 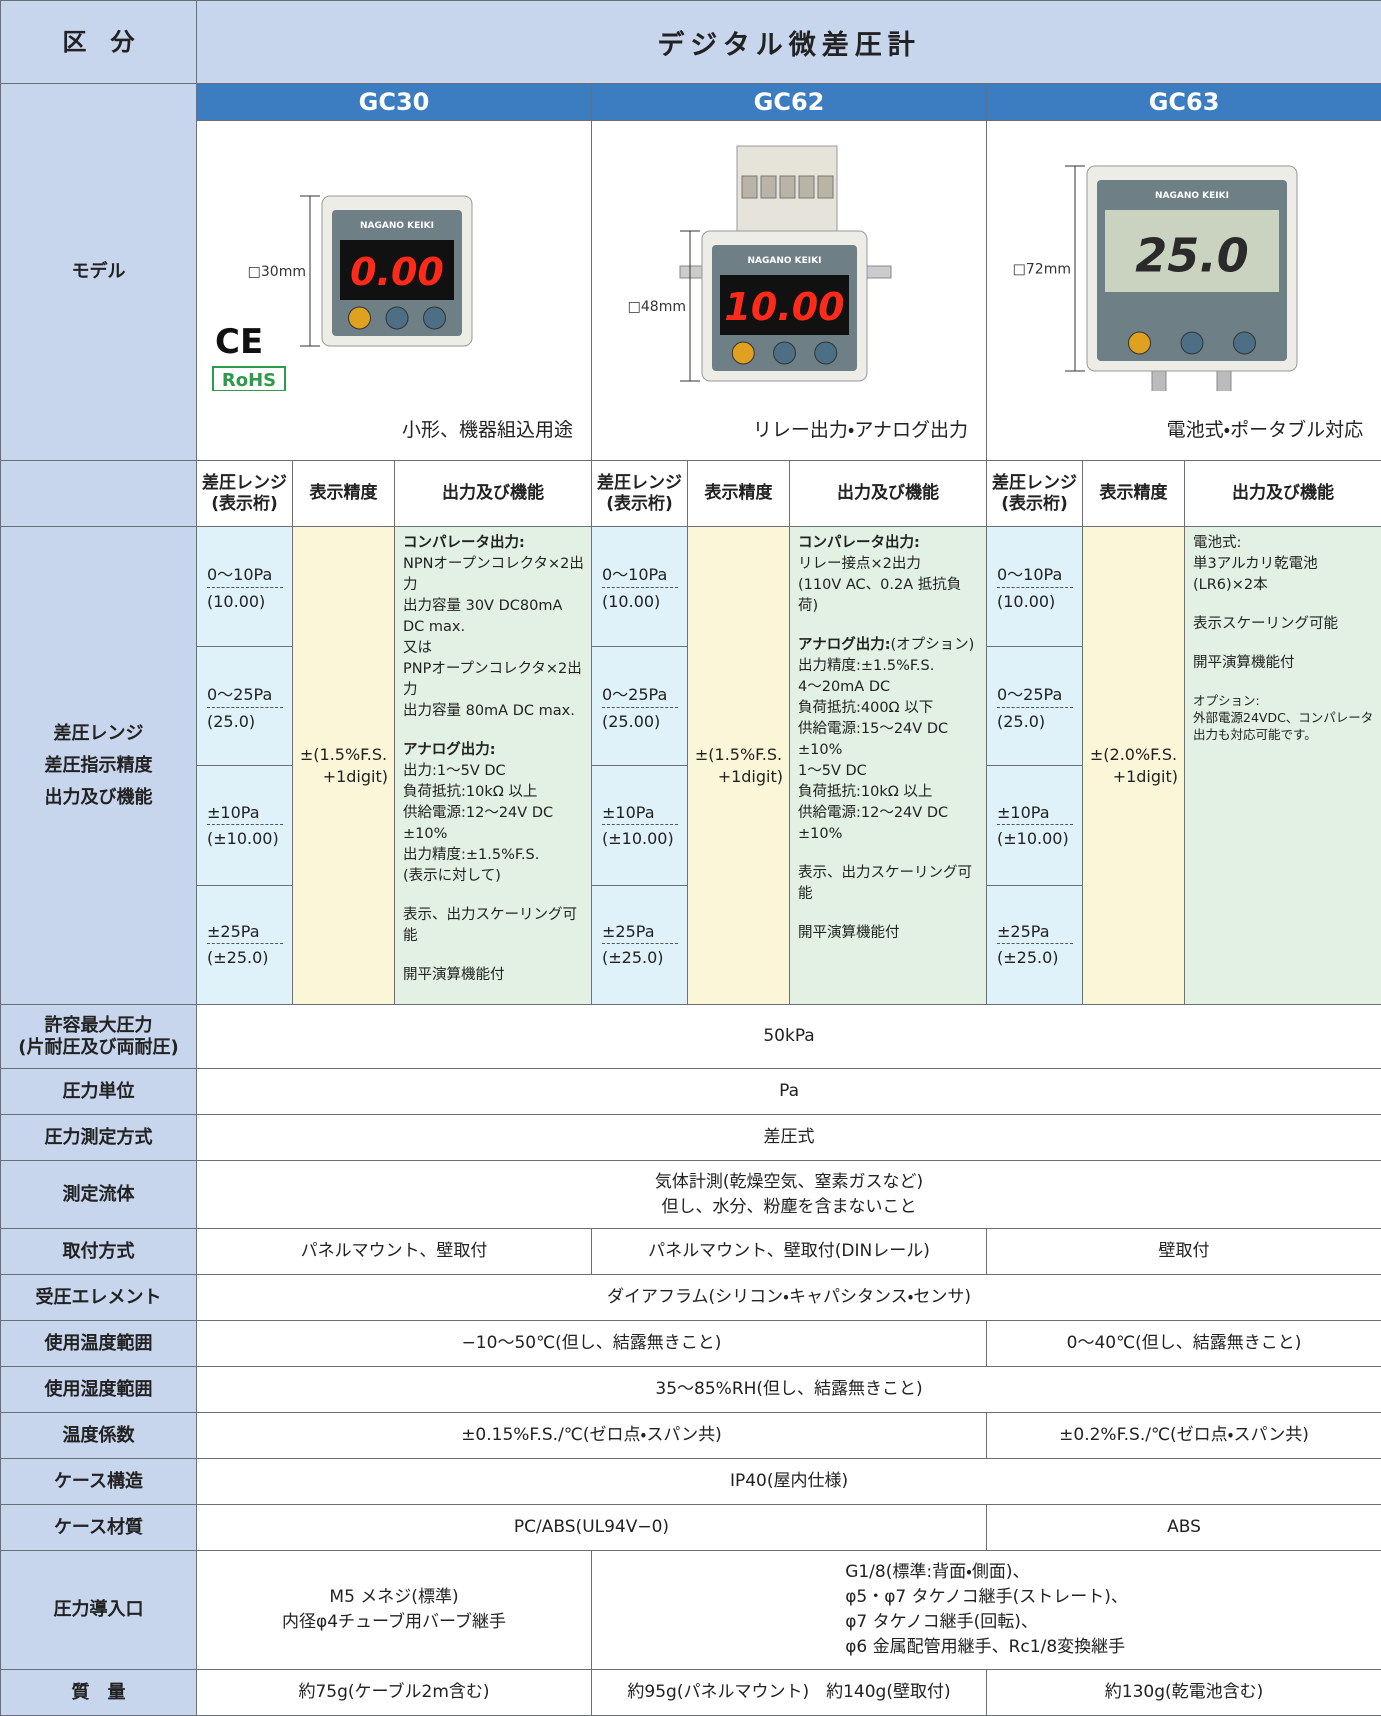 I want to click on spec-value: 約95g(パネルマウント) 約140g(壁取付), so click(x=789, y=1693).